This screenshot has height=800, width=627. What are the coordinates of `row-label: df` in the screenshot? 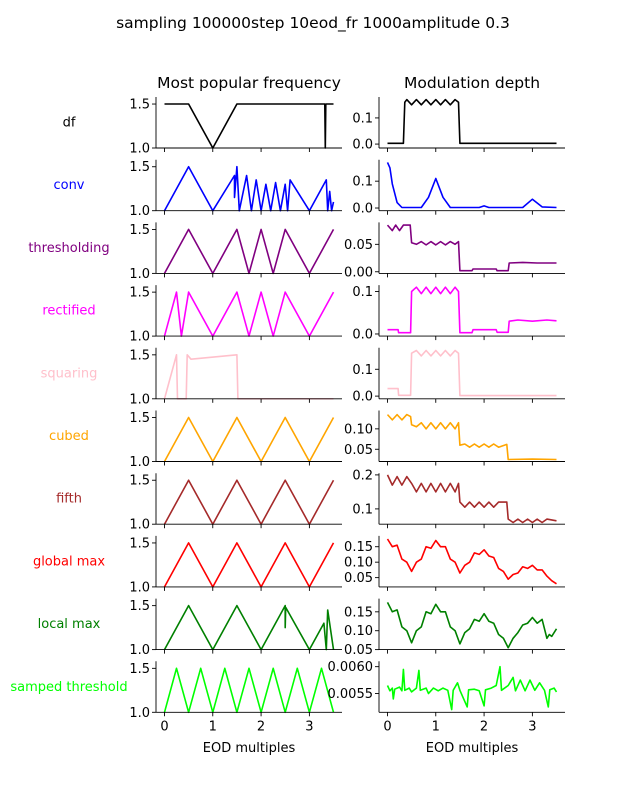 It's located at (69, 123).